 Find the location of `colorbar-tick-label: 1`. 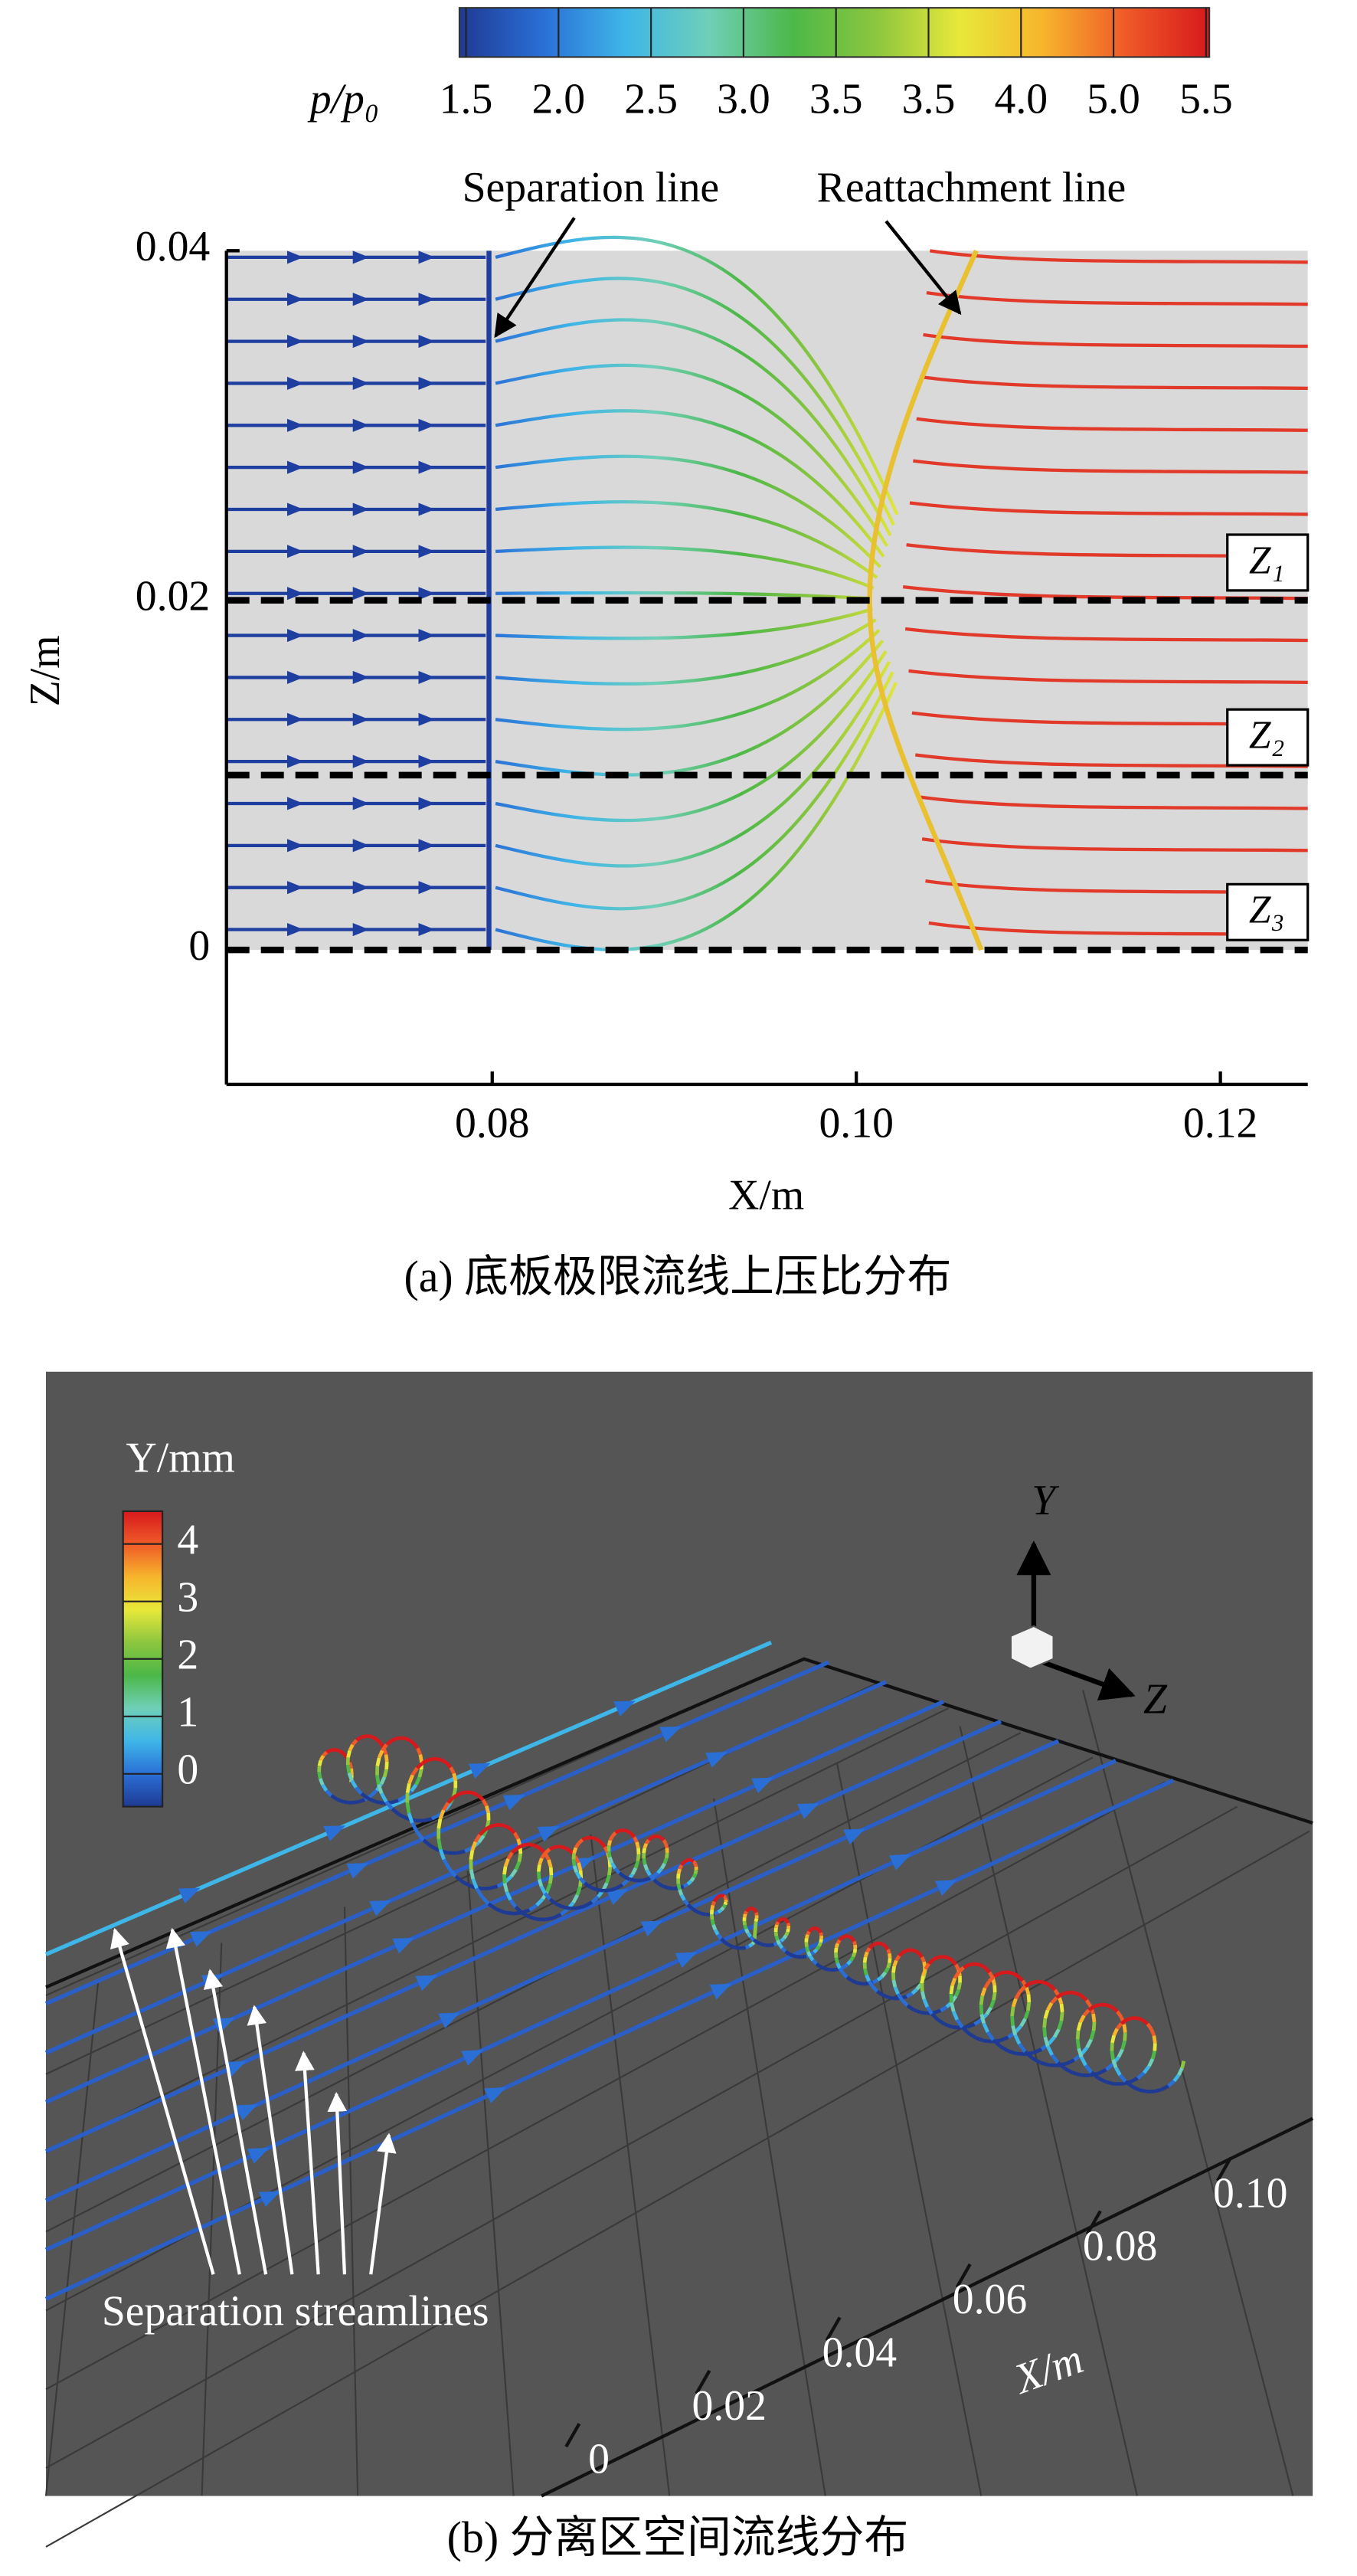

colorbar-tick-label: 1 is located at coordinates (187, 1712).